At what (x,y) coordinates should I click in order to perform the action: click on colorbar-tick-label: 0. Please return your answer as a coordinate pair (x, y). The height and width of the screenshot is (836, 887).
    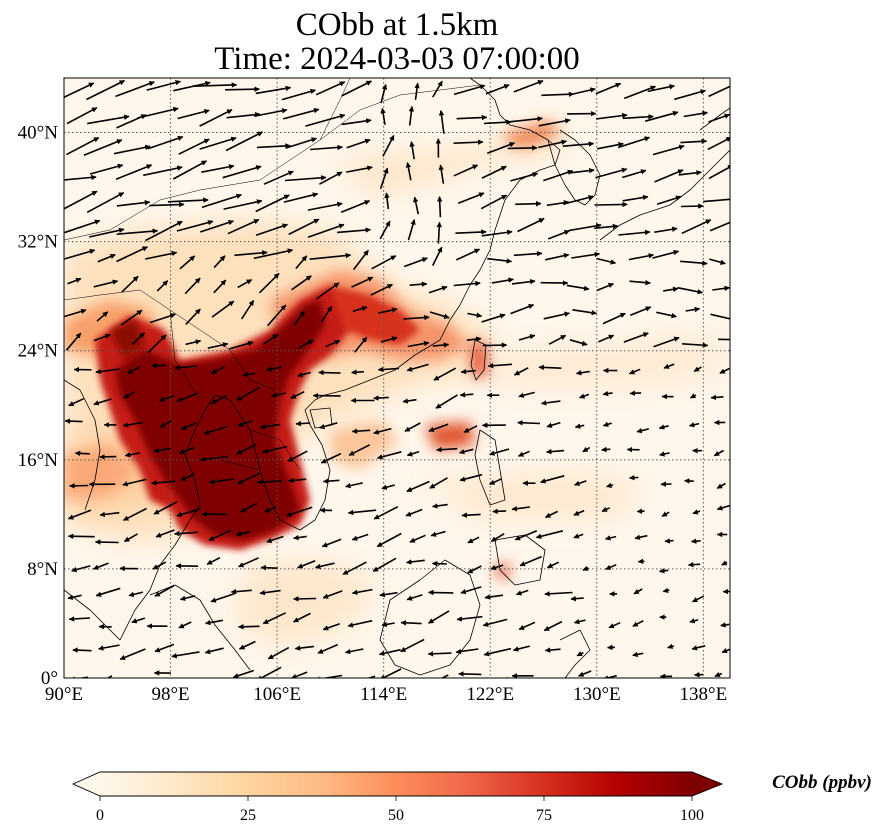
    Looking at the image, I should click on (100, 815).